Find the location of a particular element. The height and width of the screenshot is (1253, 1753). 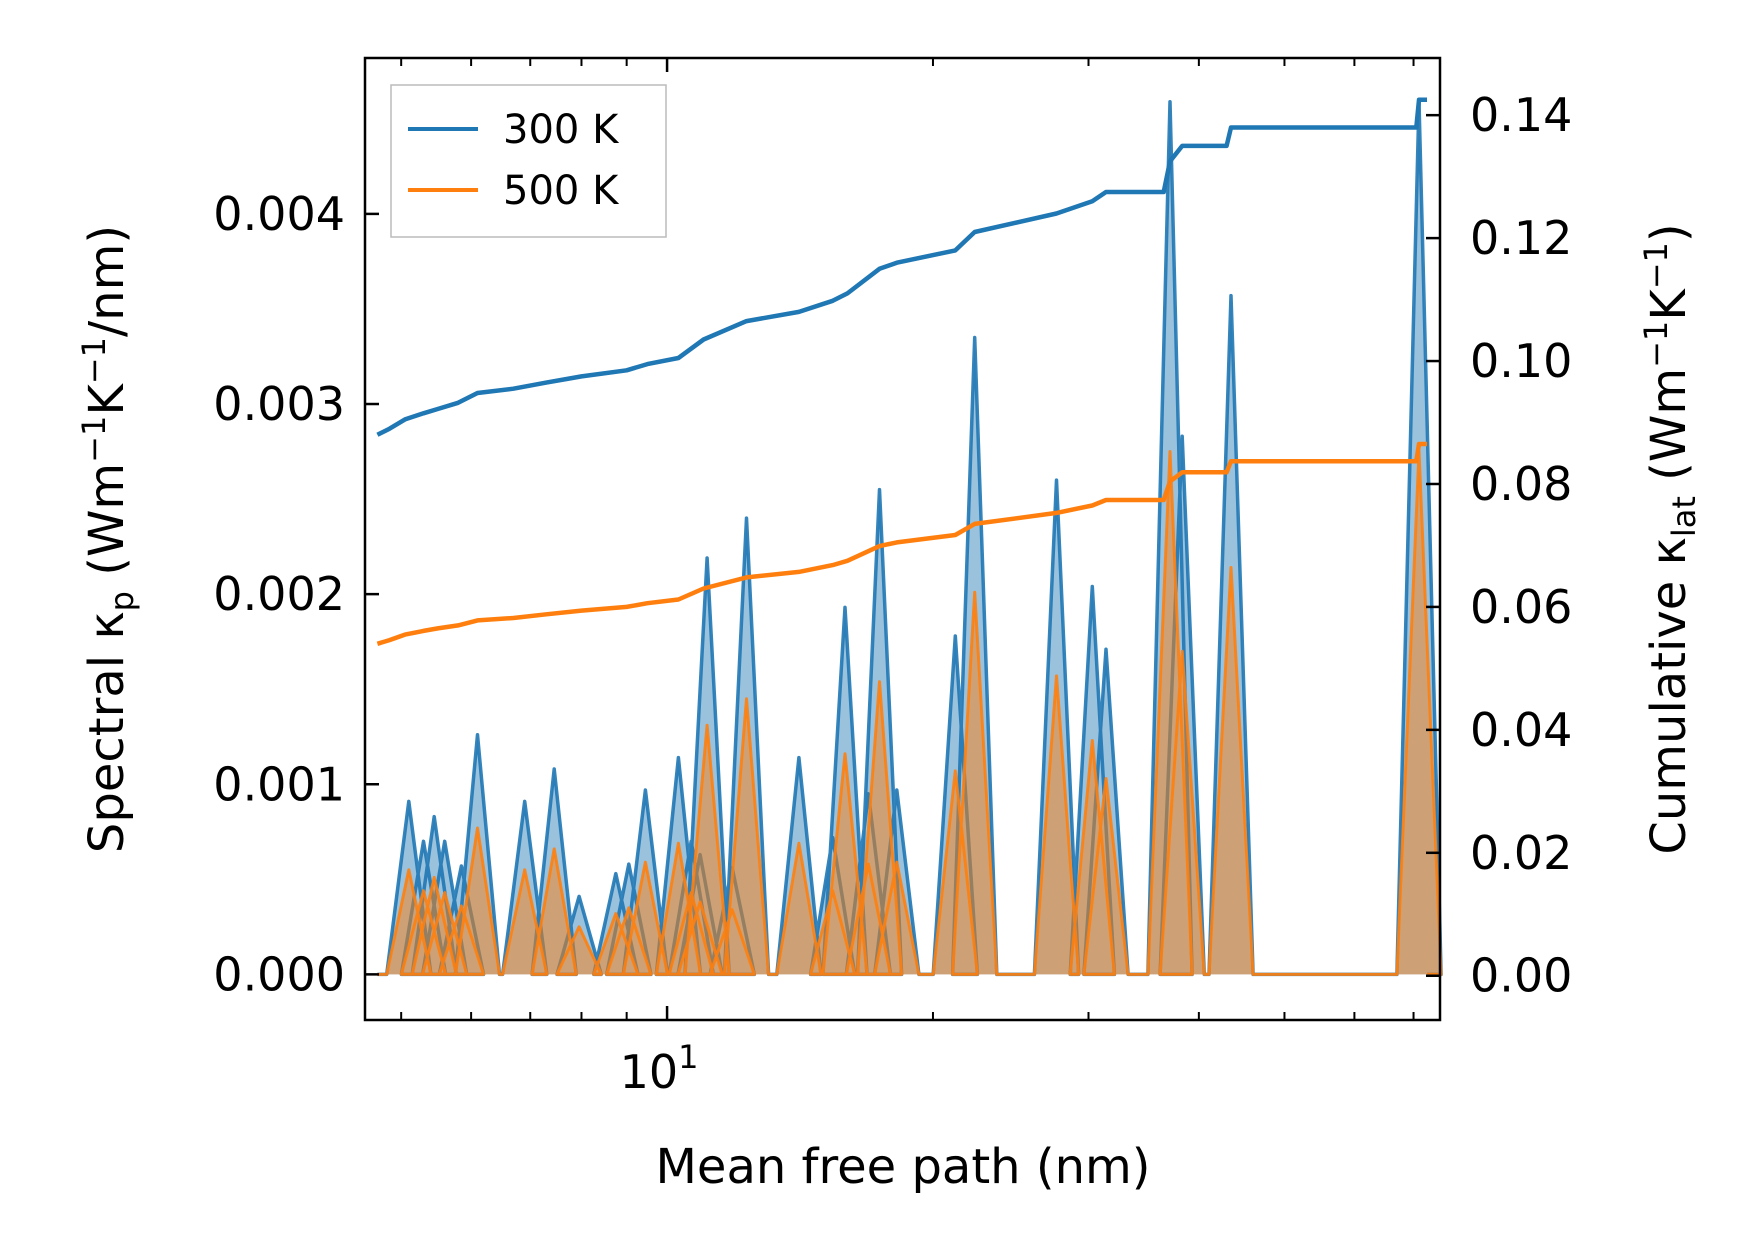

y-right-tick-label: 0.12 is located at coordinates (1521, 238).